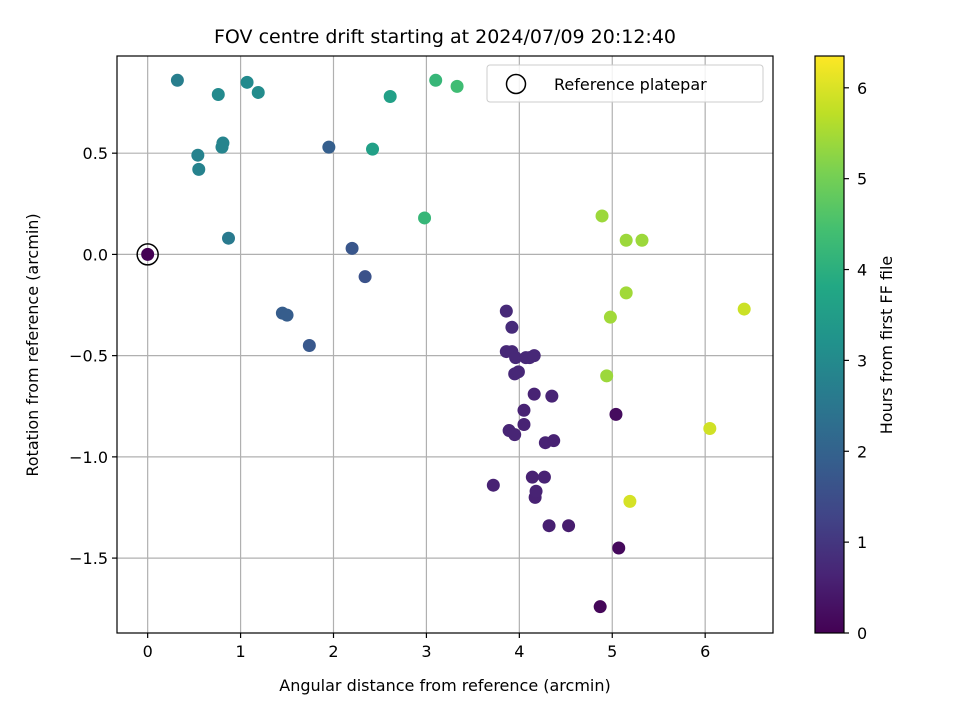  I want to click on legend-label-reference: Reference platepar, so click(630, 84).